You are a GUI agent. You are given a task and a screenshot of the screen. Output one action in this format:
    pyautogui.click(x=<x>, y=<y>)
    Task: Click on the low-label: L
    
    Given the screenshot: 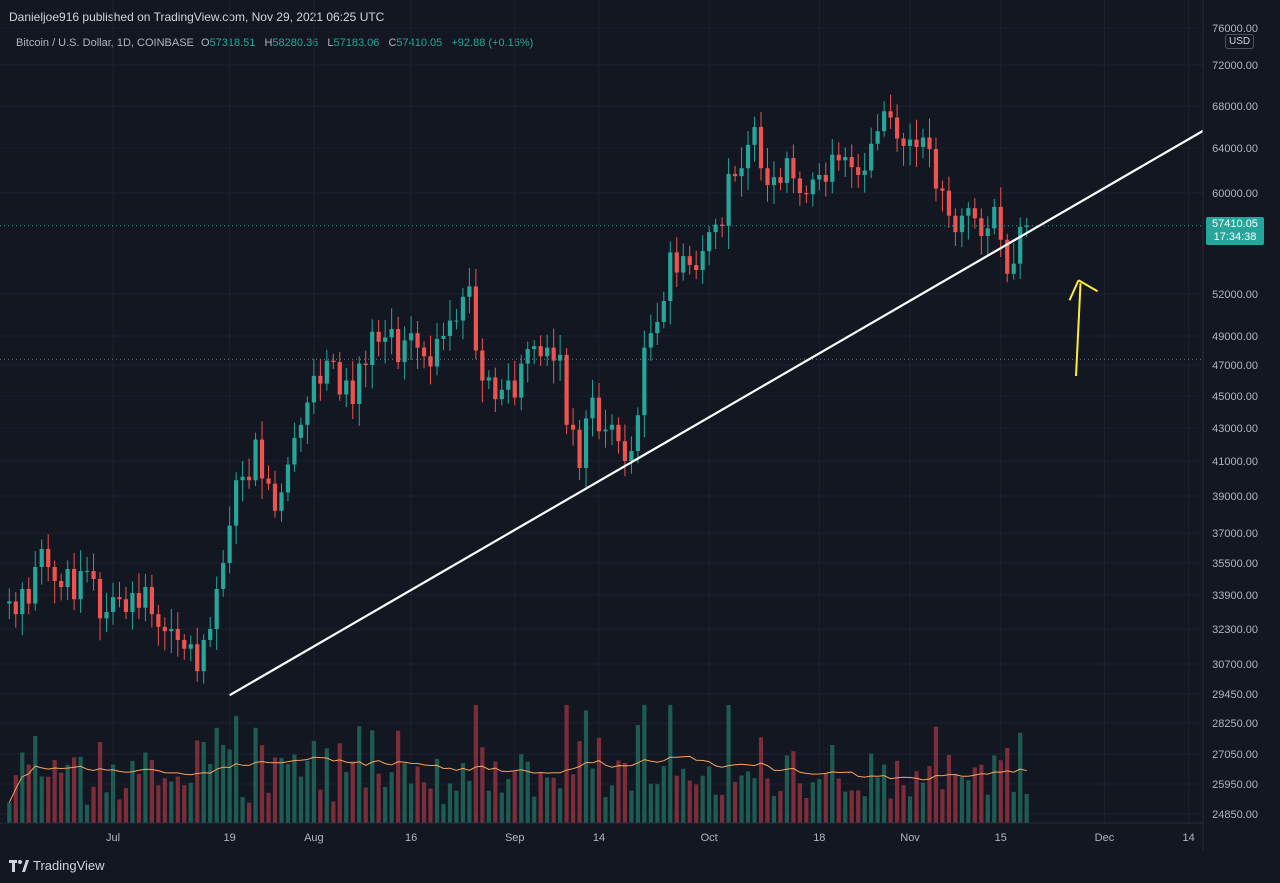 What is the action you would take?
    pyautogui.click(x=330, y=43)
    